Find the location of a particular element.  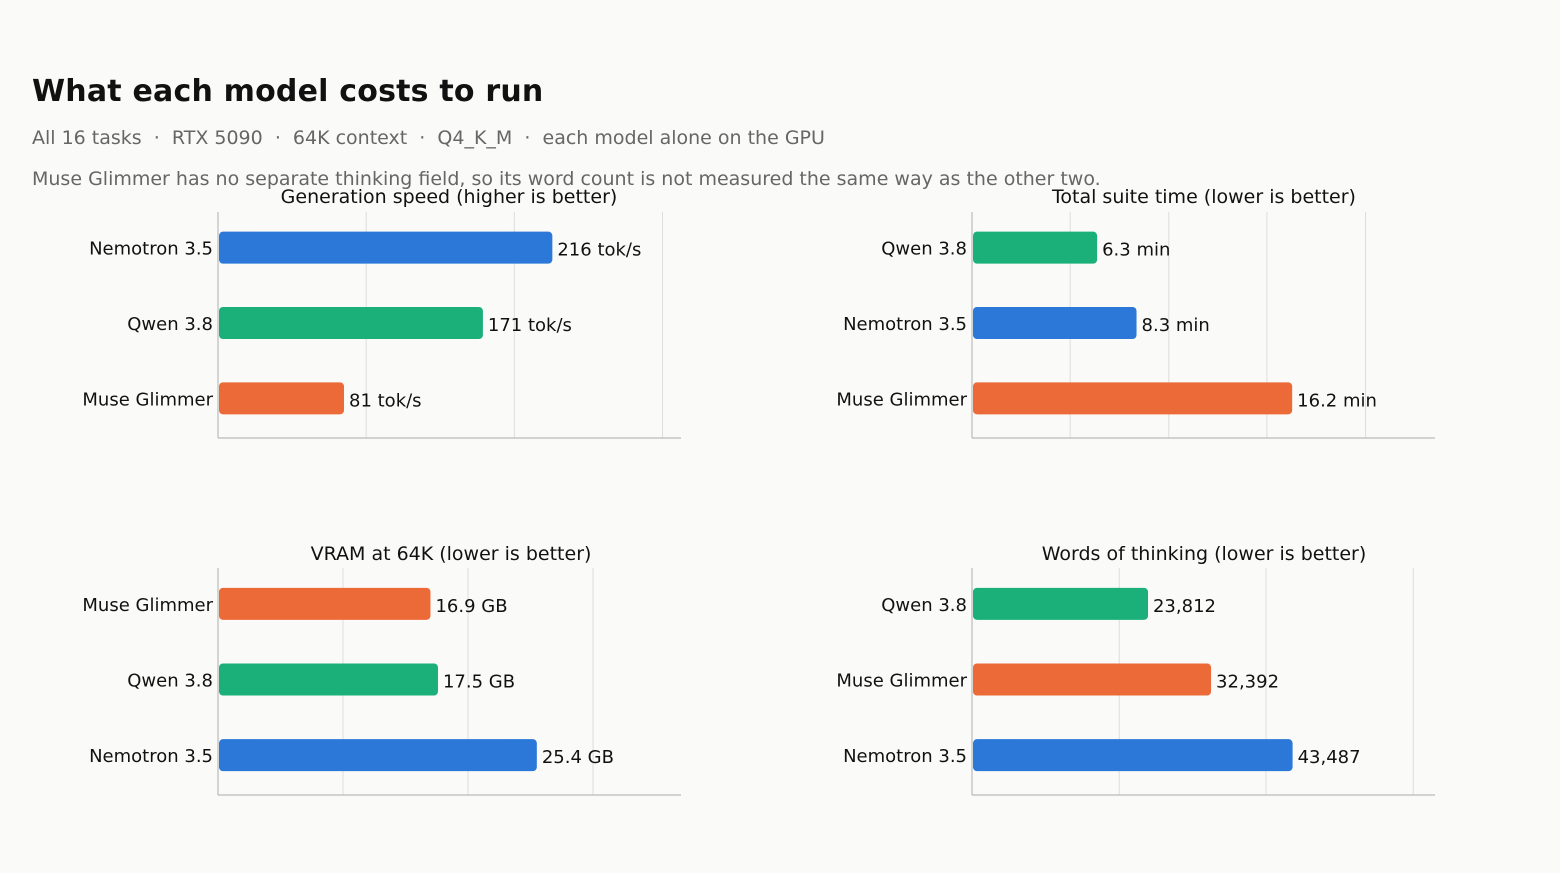

page-title: What each model costs to run is located at coordinates (288, 91).